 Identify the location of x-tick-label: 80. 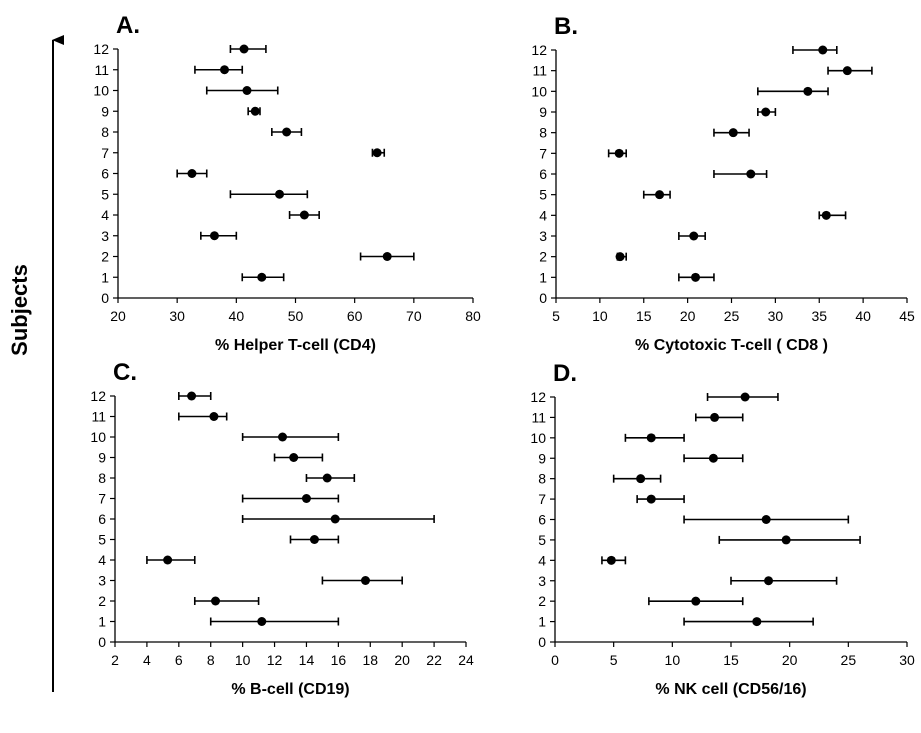
(473, 316).